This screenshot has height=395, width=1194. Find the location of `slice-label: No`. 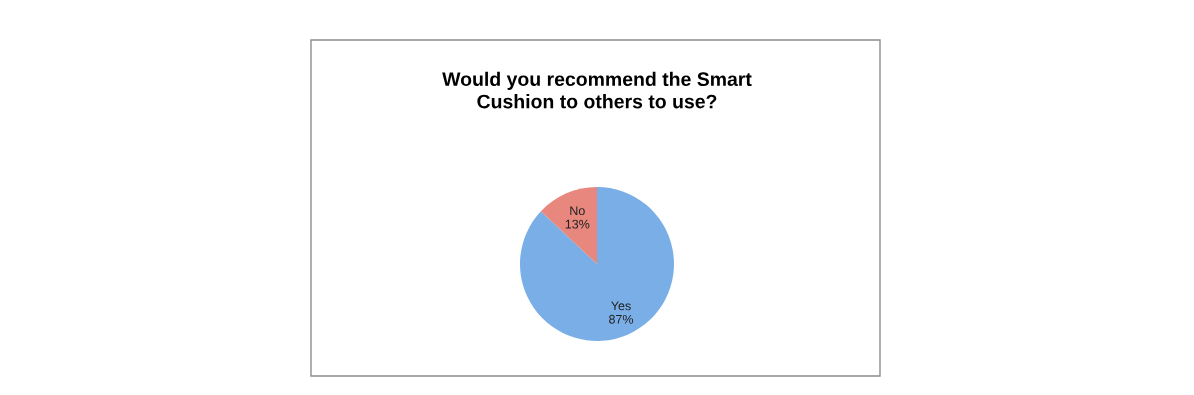

slice-label: No is located at coordinates (577, 211).